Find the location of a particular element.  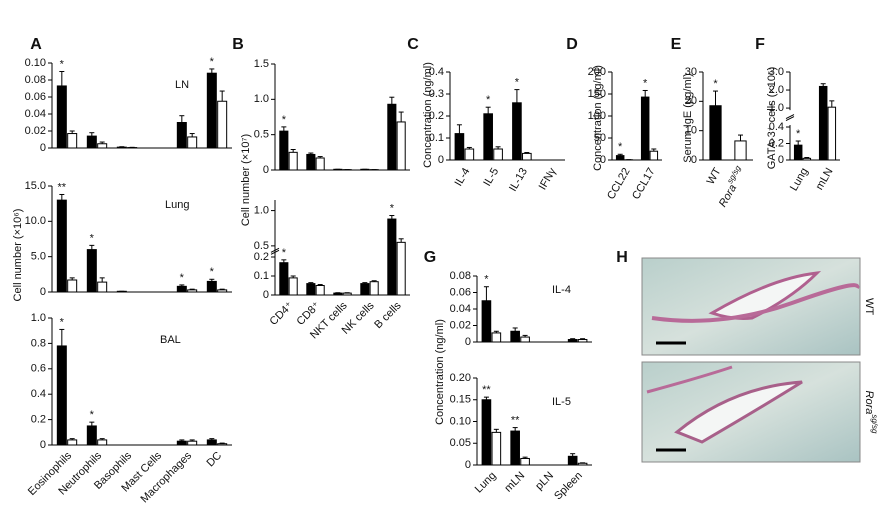

panel-letter: G is located at coordinates (430, 257).